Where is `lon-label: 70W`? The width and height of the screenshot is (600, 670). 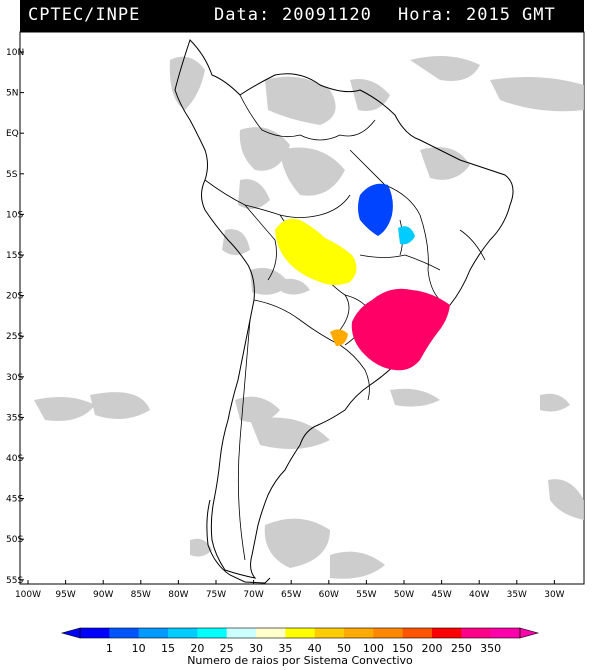
lon-label: 70W is located at coordinates (253, 595).